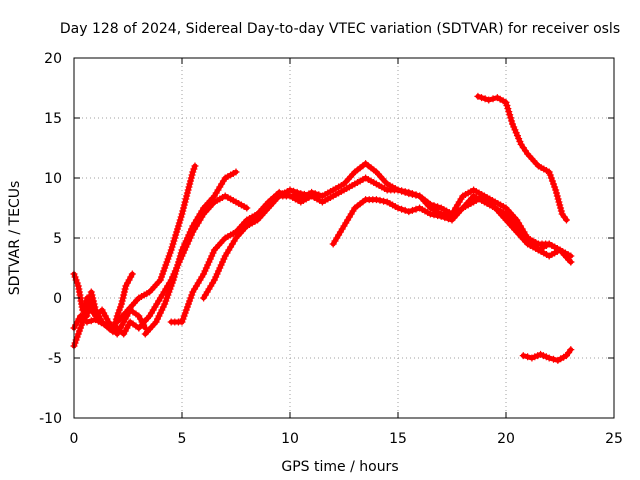 This screenshot has width=640, height=480. What do you see at coordinates (53, 59) in the screenshot?
I see `y-tick-label: 20` at bounding box center [53, 59].